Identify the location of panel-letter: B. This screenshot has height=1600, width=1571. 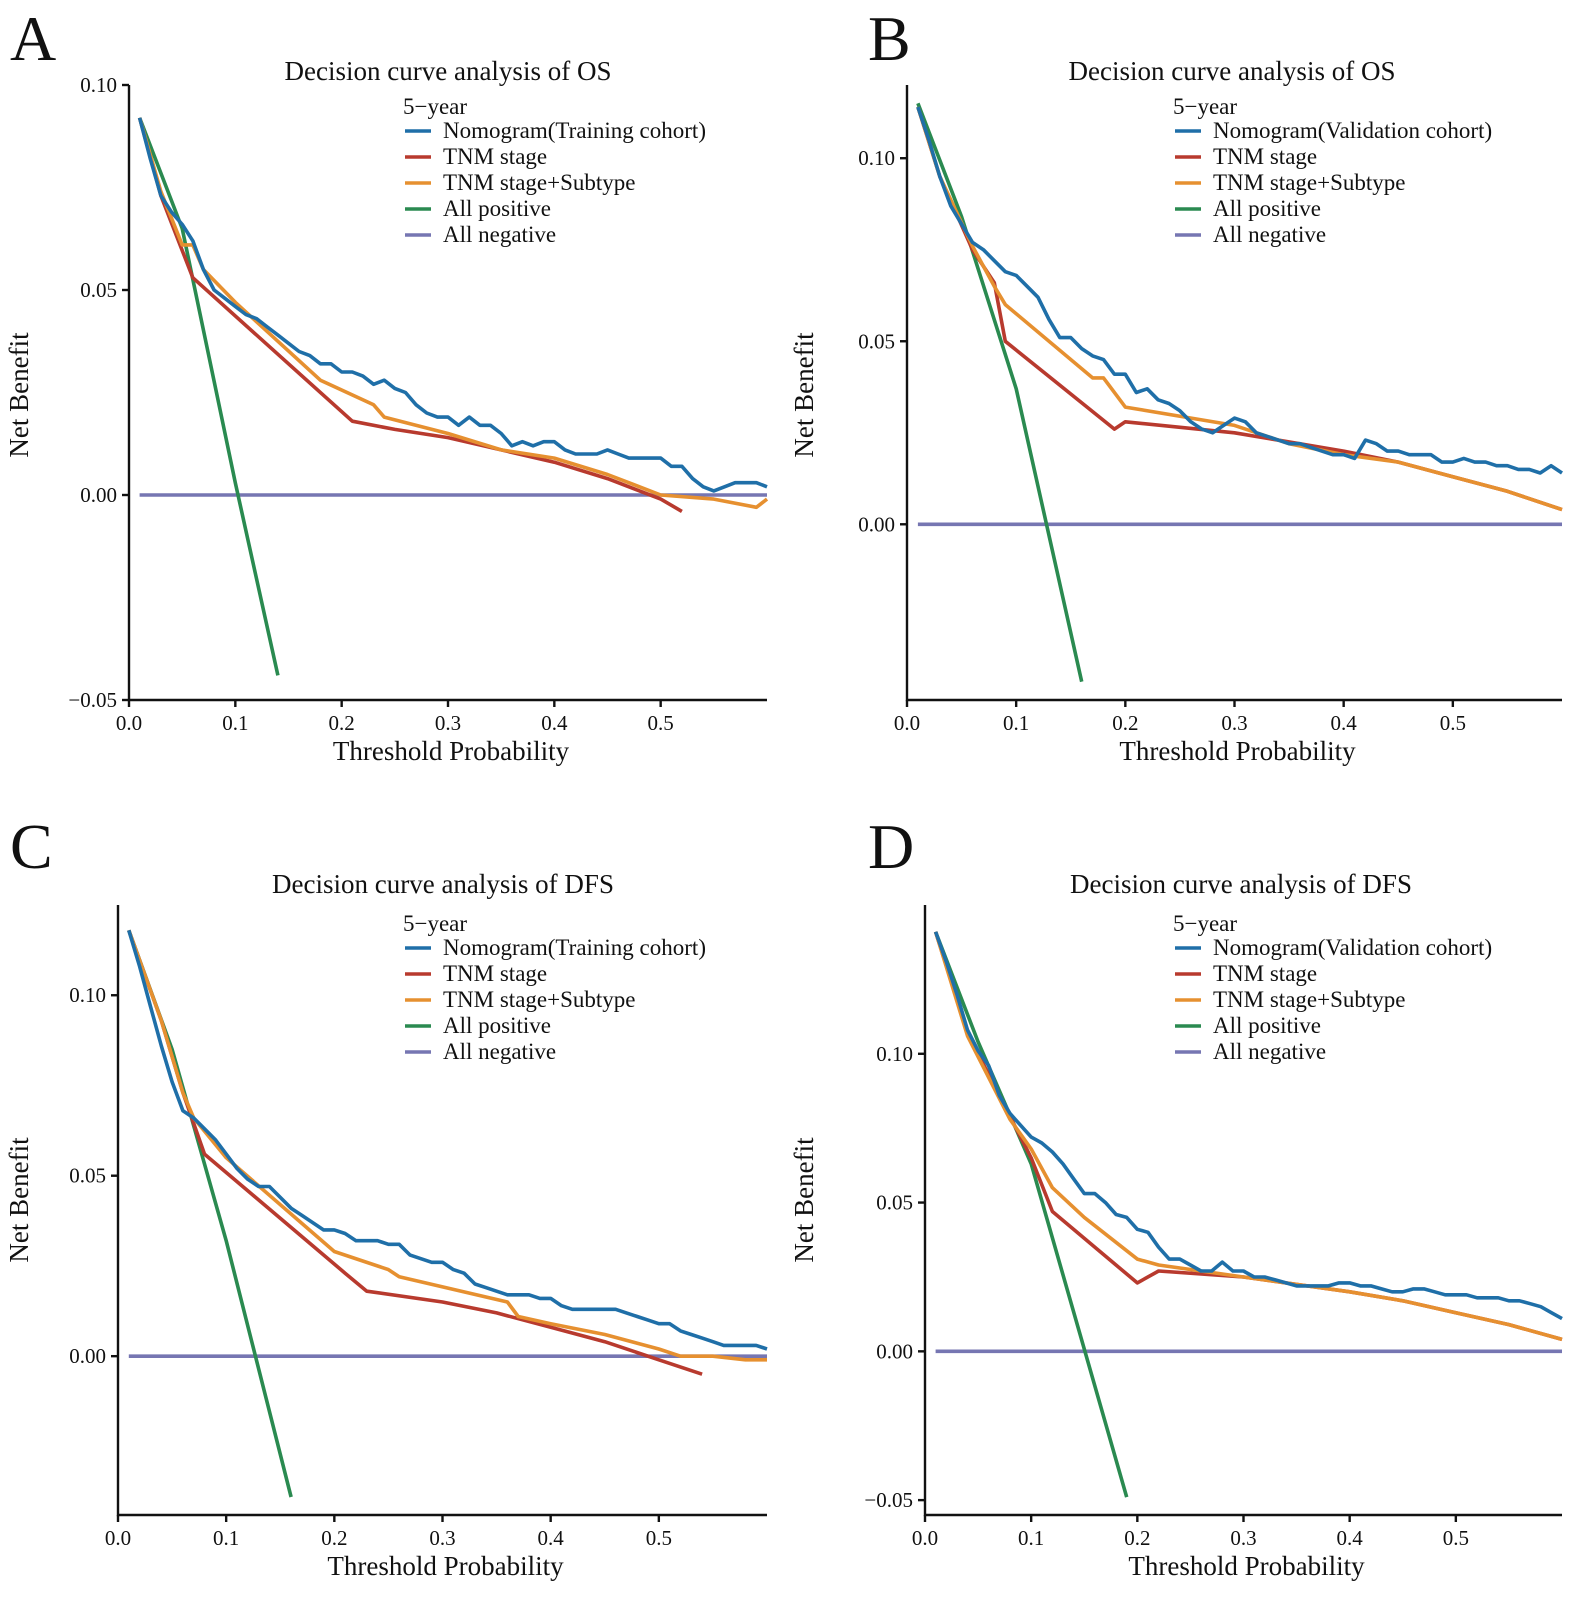
(889, 38).